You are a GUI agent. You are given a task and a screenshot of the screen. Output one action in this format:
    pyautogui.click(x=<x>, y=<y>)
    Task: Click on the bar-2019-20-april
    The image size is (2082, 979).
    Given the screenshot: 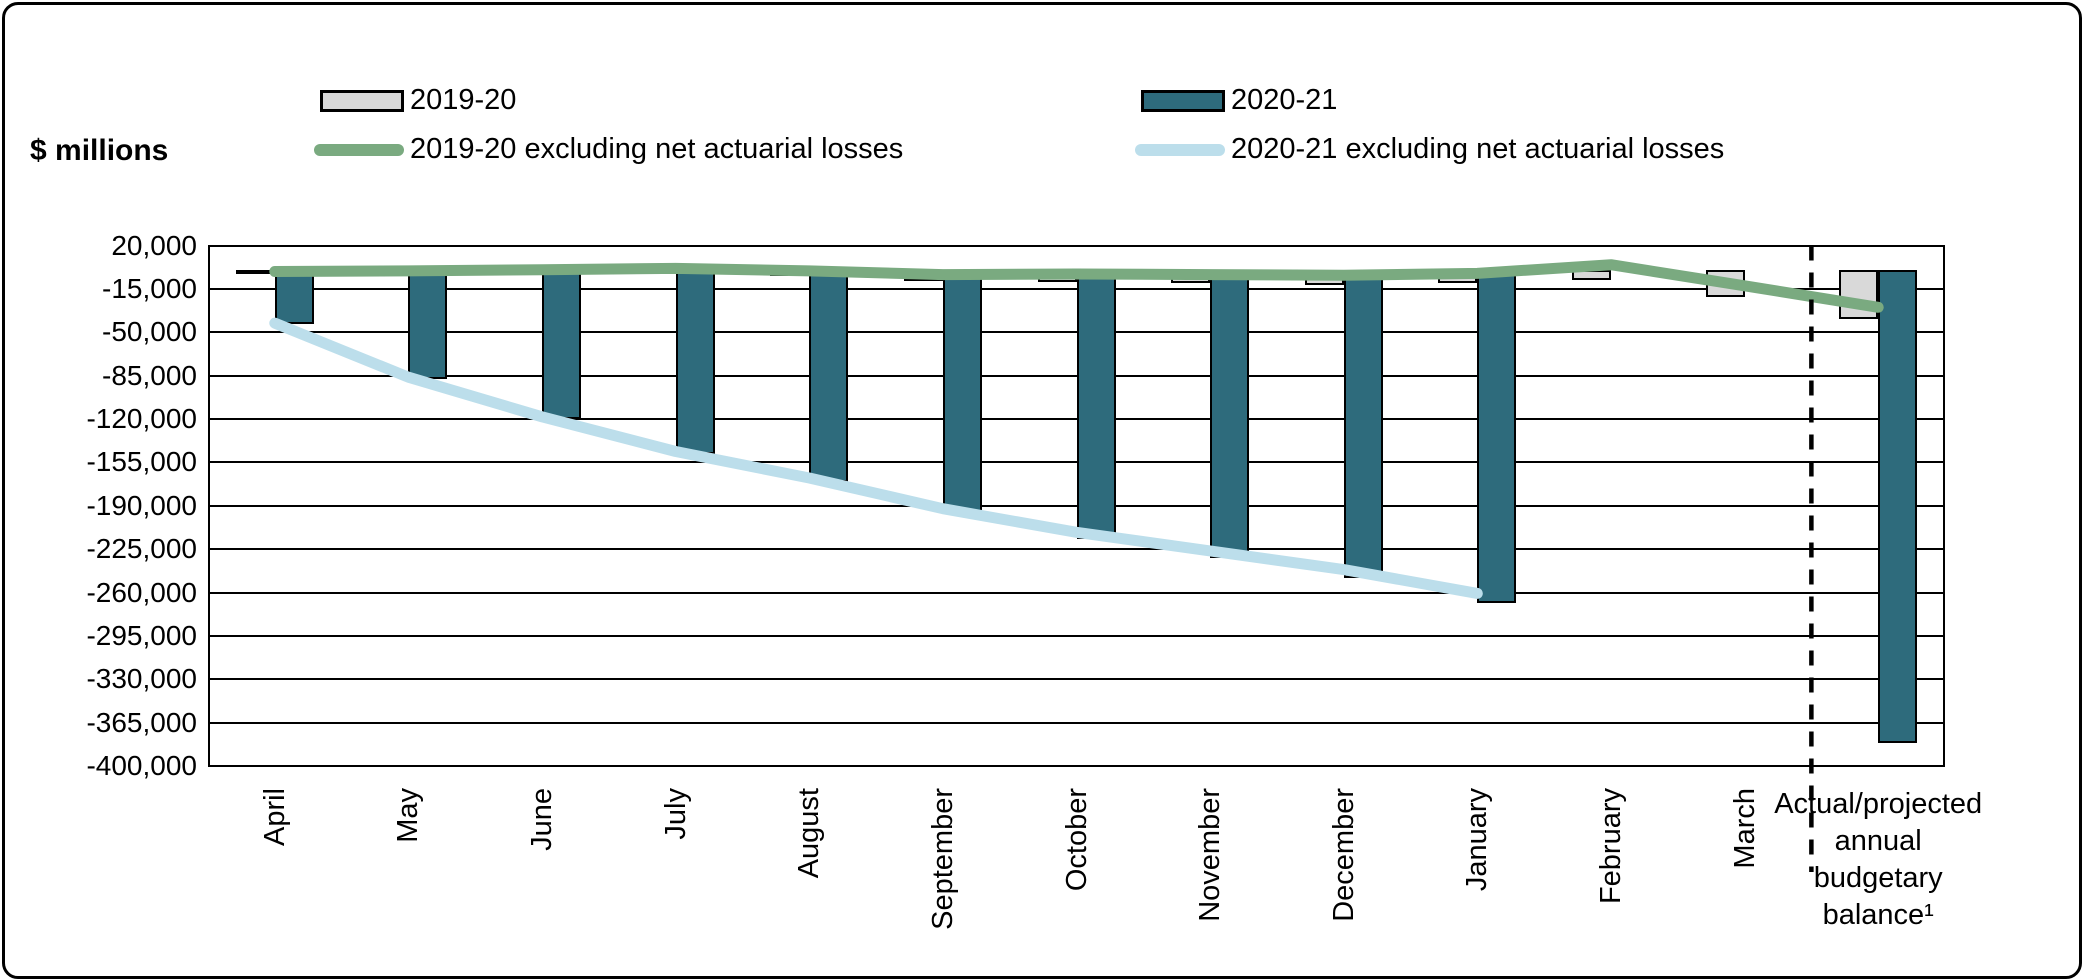 What is the action you would take?
    pyautogui.click(x=255, y=272)
    